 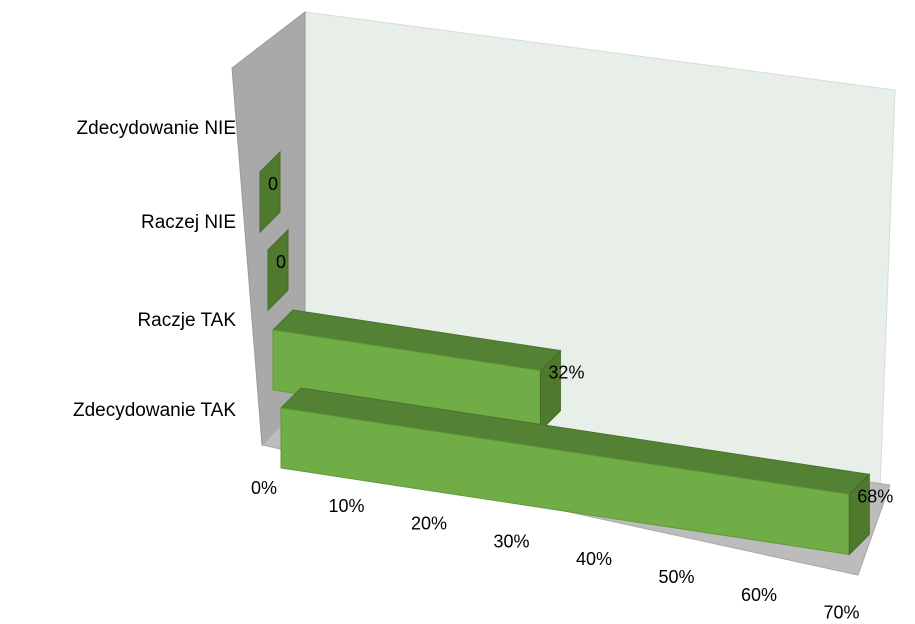 What do you see at coordinates (188, 222) in the screenshot?
I see `category-label: Raczej NIE` at bounding box center [188, 222].